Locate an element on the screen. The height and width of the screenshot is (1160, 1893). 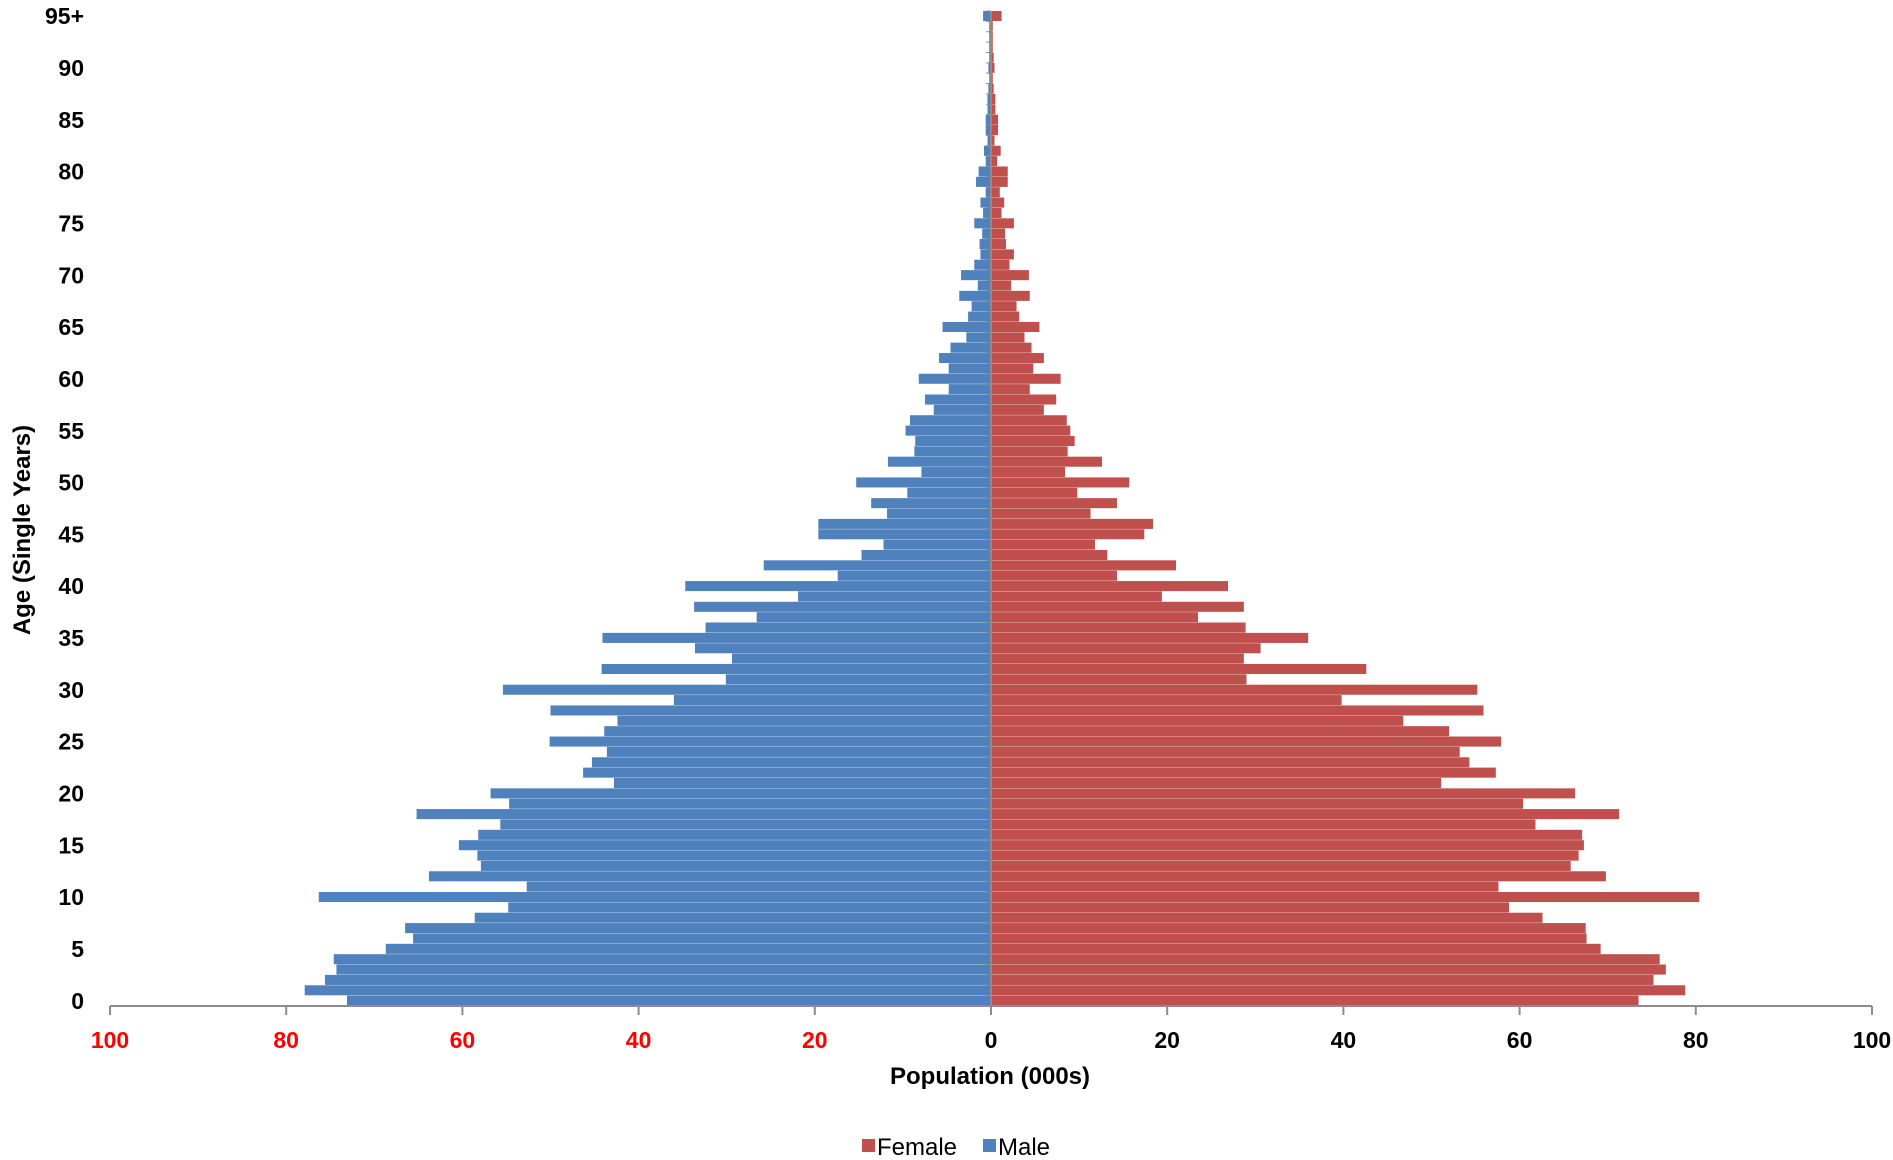
y-tick-label-15: 15 is located at coordinates (71, 845).